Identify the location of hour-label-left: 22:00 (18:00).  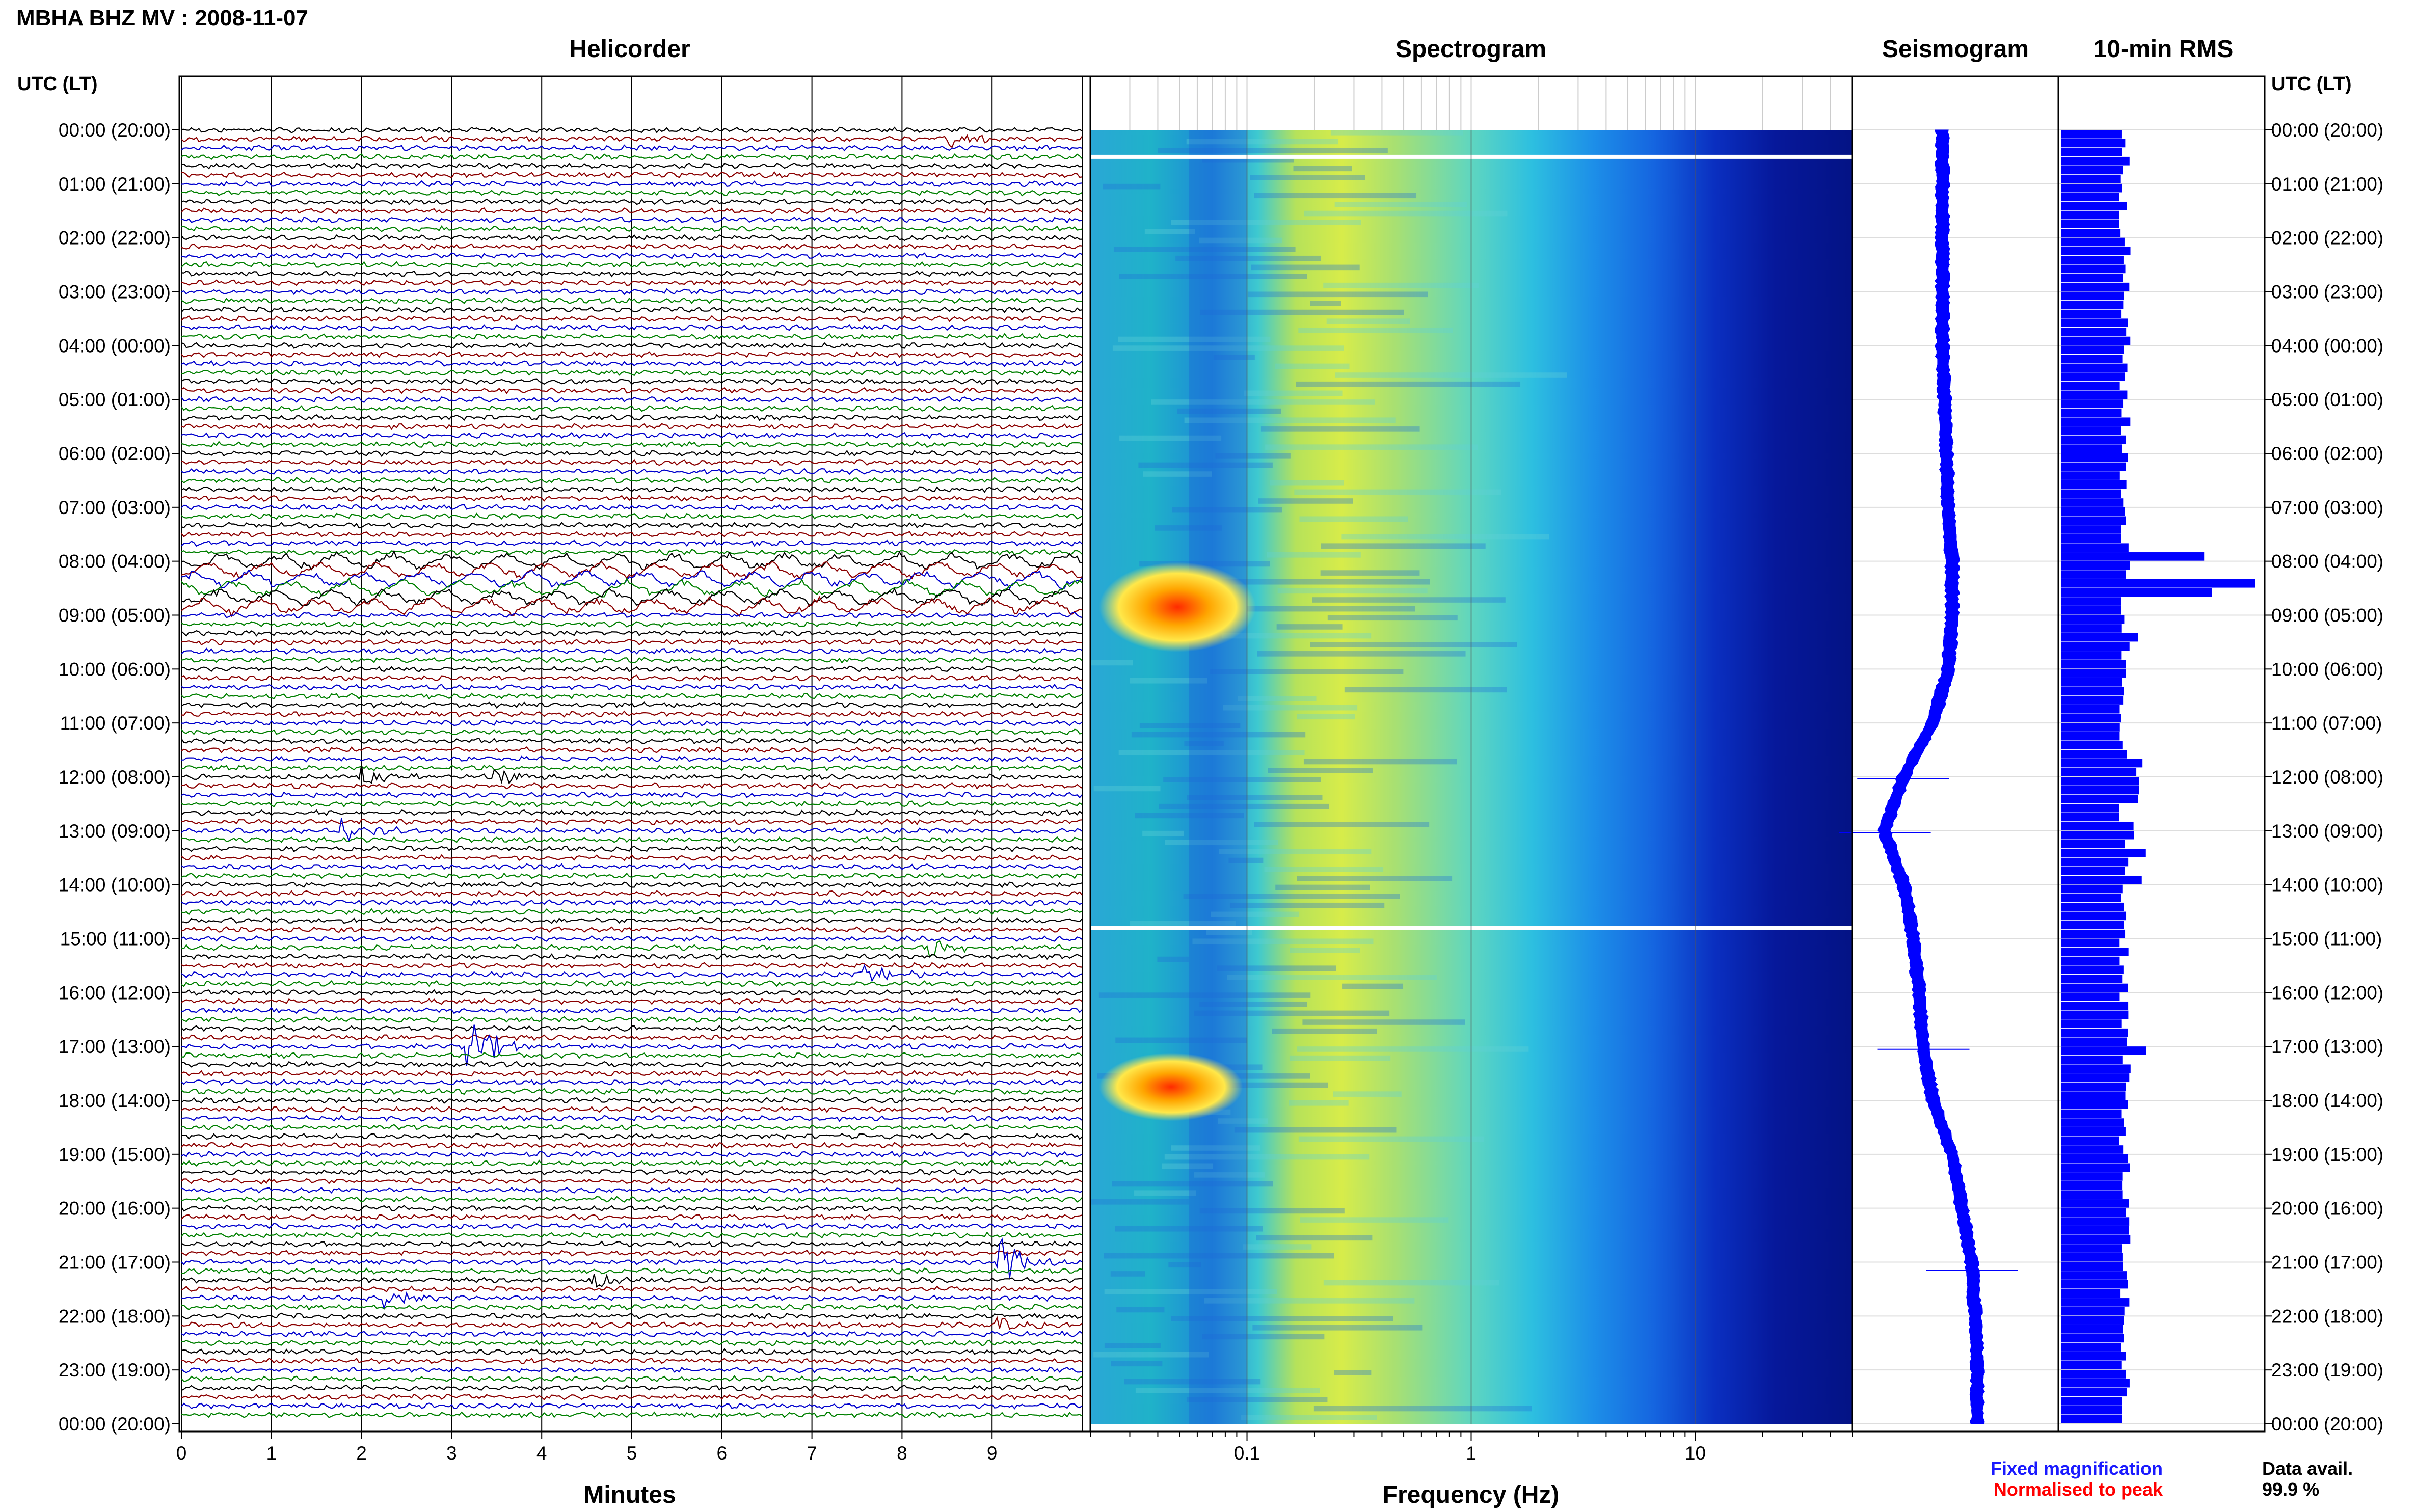
(115, 1316).